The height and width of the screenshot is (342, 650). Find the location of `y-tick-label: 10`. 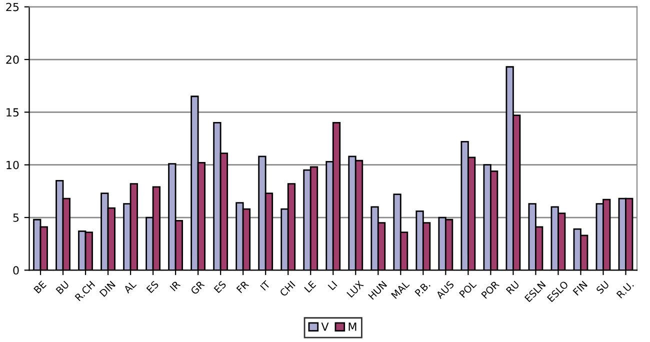

y-tick-label: 10 is located at coordinates (12, 165).